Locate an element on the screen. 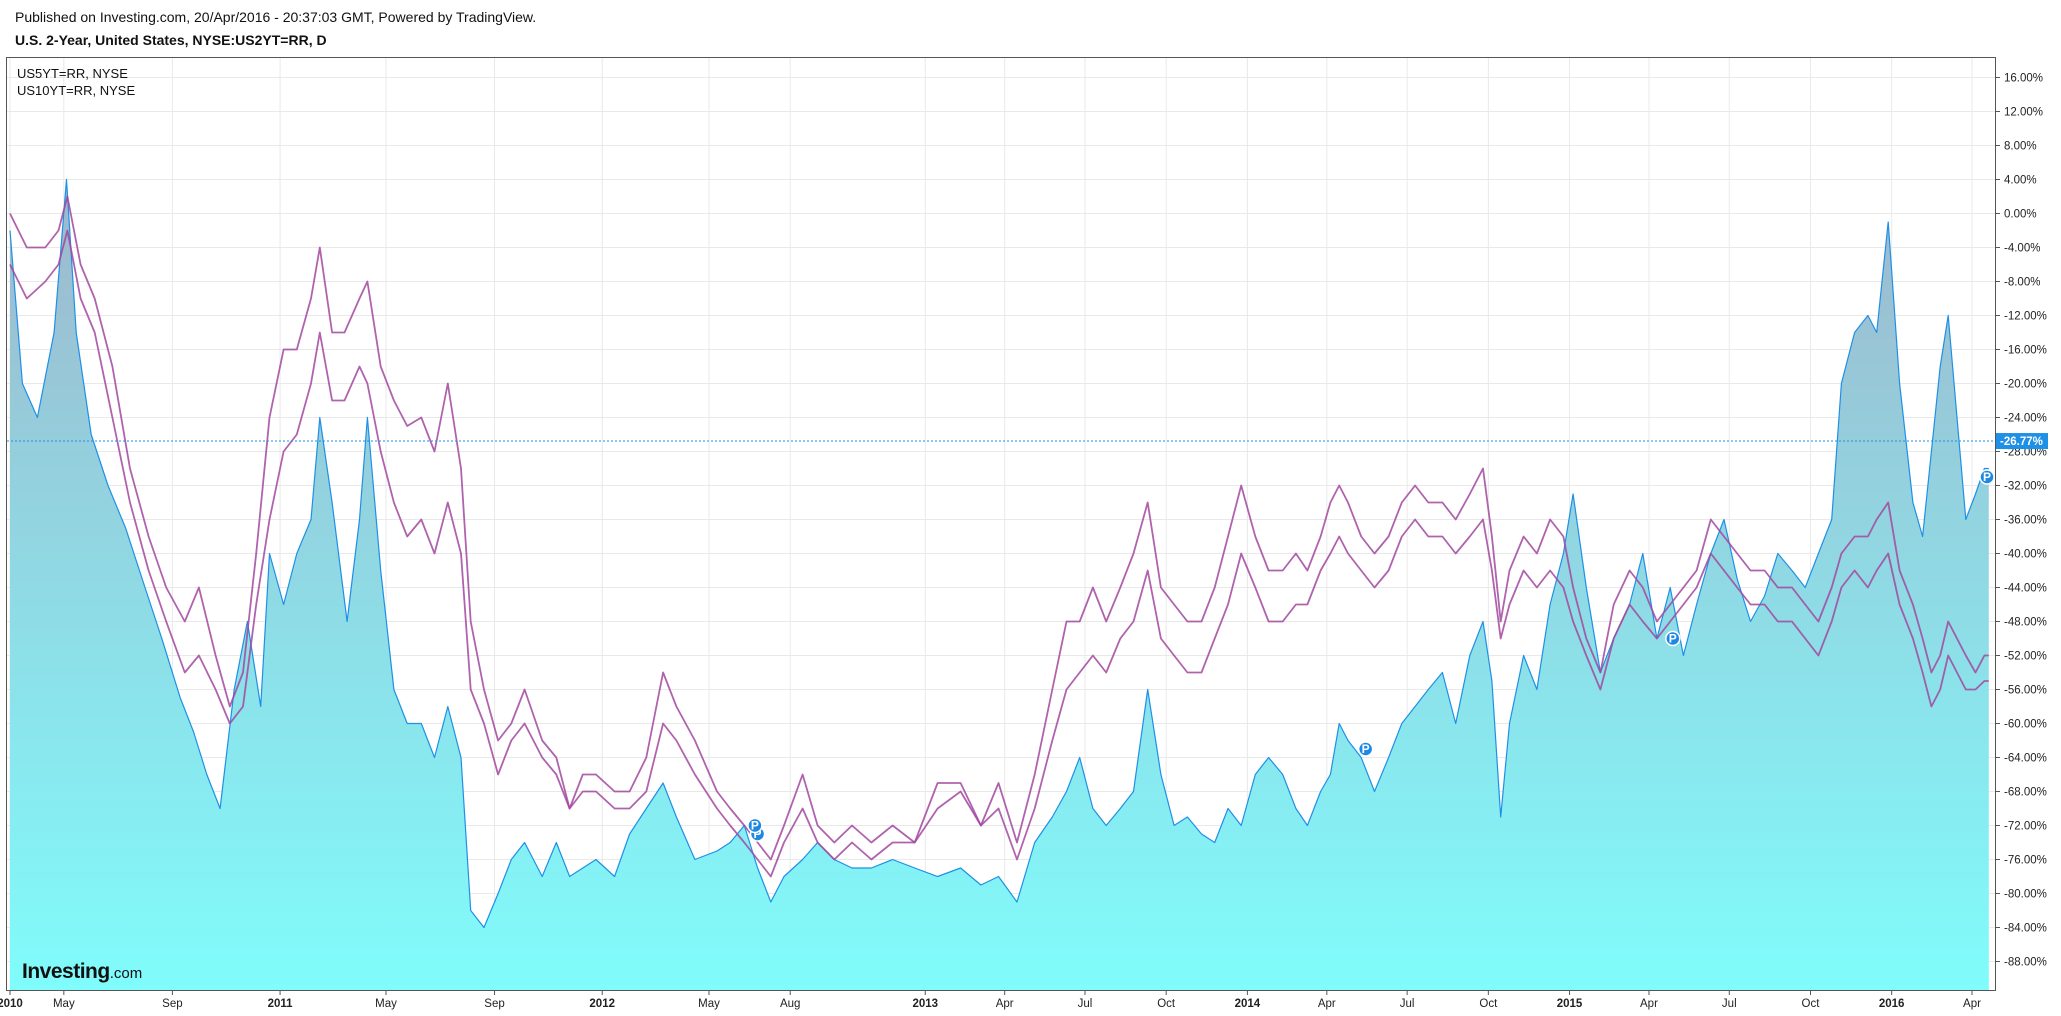 The image size is (2061, 1016). current-value-badge is located at coordinates (2022, 441).